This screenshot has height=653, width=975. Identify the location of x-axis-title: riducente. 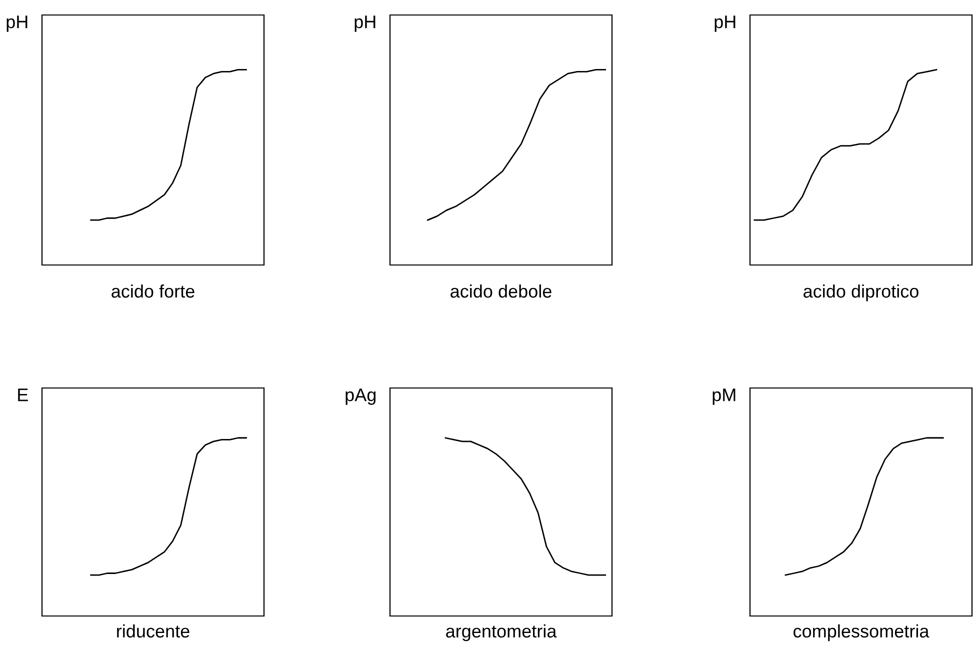
(153, 631).